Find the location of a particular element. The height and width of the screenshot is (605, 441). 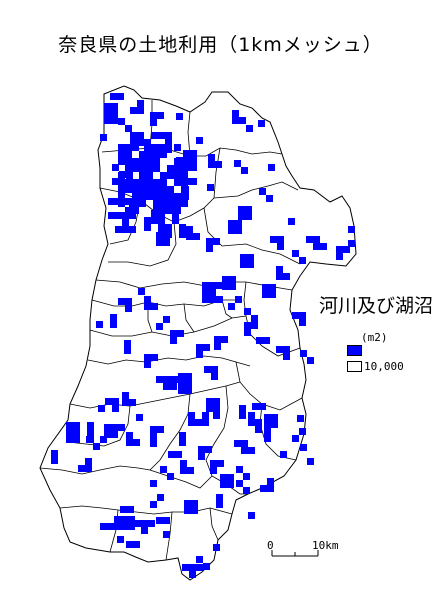

legend-label-value: 10,000 is located at coordinates (384, 366).